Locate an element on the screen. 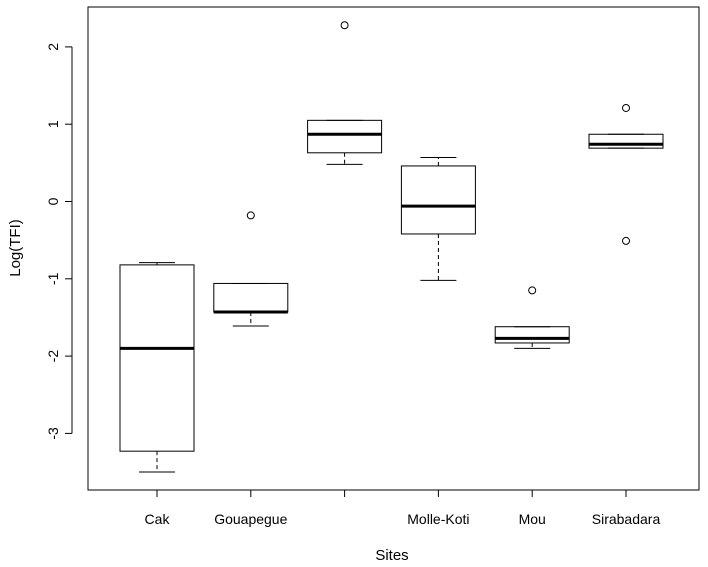 This screenshot has width=708, height=567. y-tick-label: 0 is located at coordinates (53, 201).